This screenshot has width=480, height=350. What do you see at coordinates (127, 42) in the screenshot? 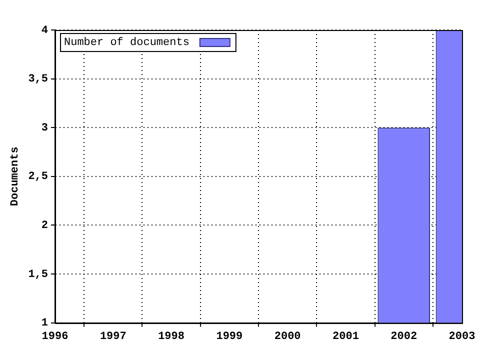
I see `legend-label: Number of documents` at bounding box center [127, 42].